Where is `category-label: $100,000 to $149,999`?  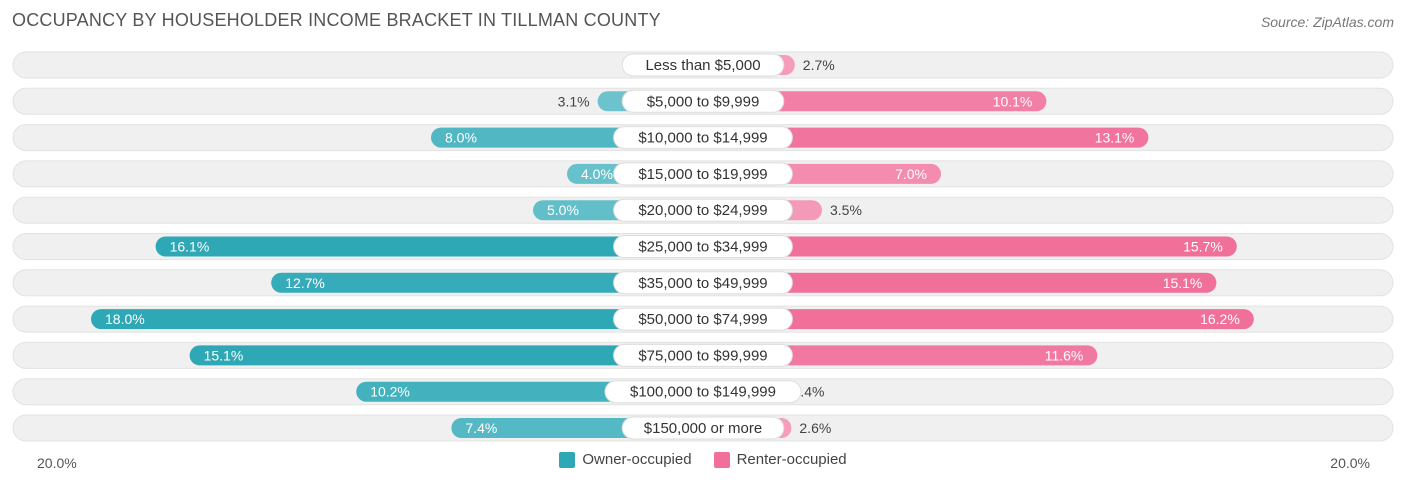 category-label: $100,000 to $149,999 is located at coordinates (703, 392).